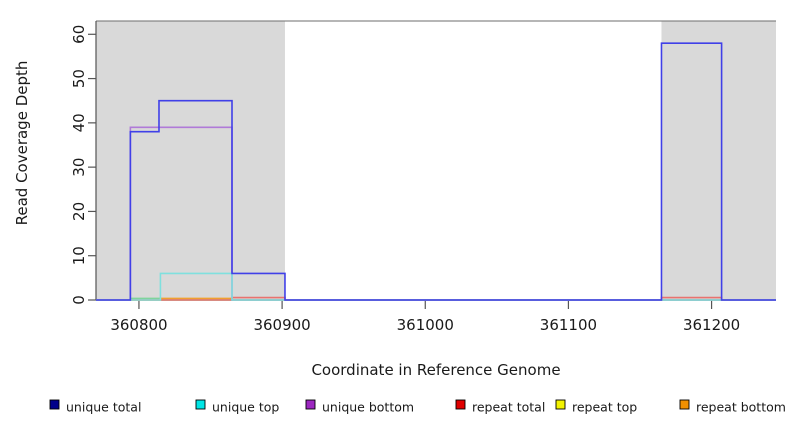 This screenshot has height=432, width=792. I want to click on legend-item-unique-total: unique total, so click(95, 407).